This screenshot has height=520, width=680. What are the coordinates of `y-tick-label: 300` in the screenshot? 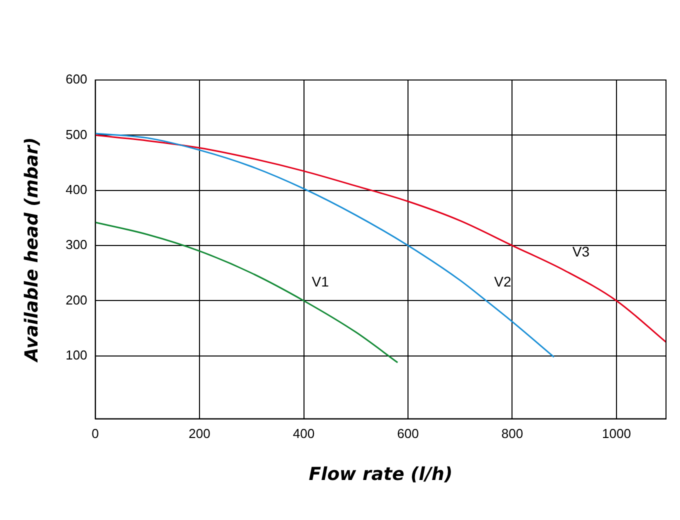 It's located at (77, 244).